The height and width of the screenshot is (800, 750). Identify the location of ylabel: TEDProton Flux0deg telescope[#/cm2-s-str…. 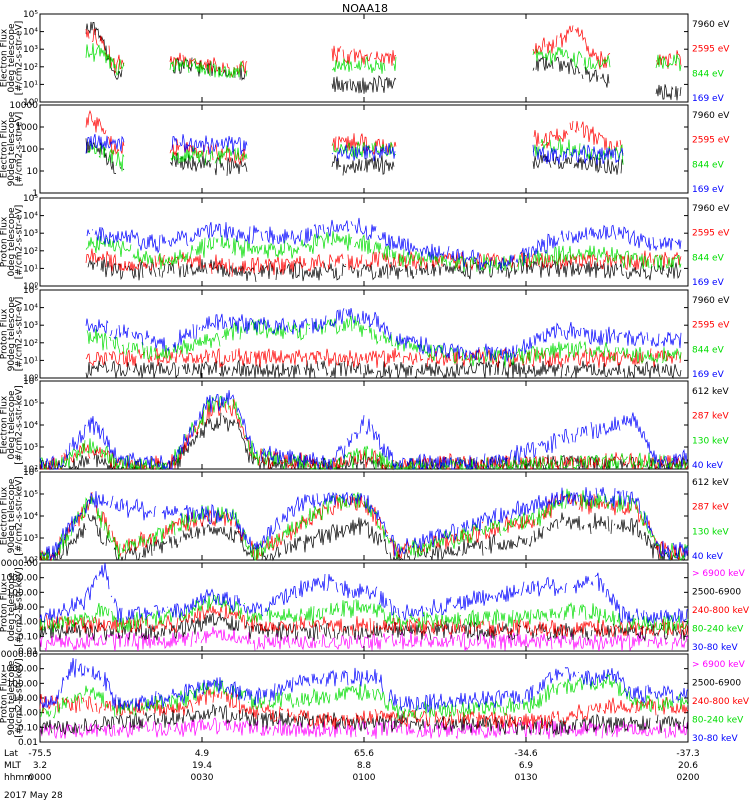
(12, 242).